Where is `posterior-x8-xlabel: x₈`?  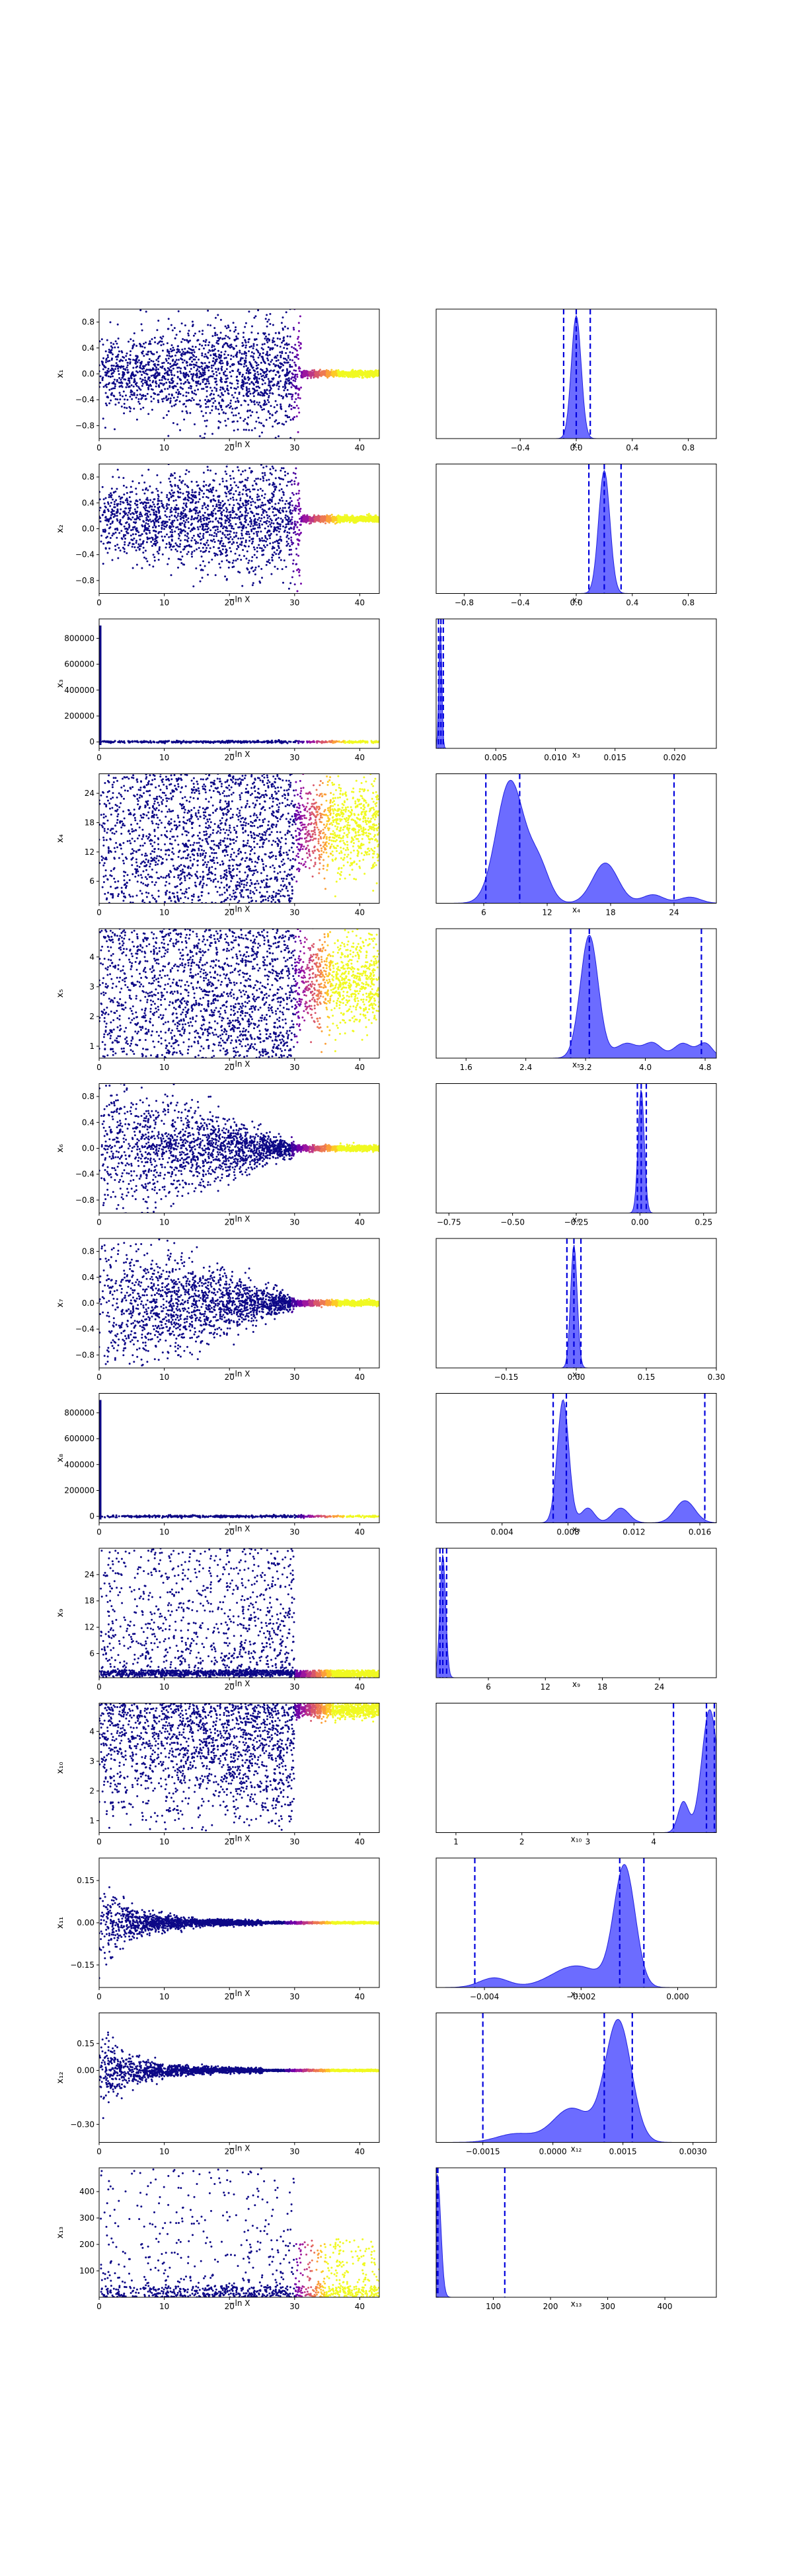 posterior-x8-xlabel: x₈ is located at coordinates (576, 1530).